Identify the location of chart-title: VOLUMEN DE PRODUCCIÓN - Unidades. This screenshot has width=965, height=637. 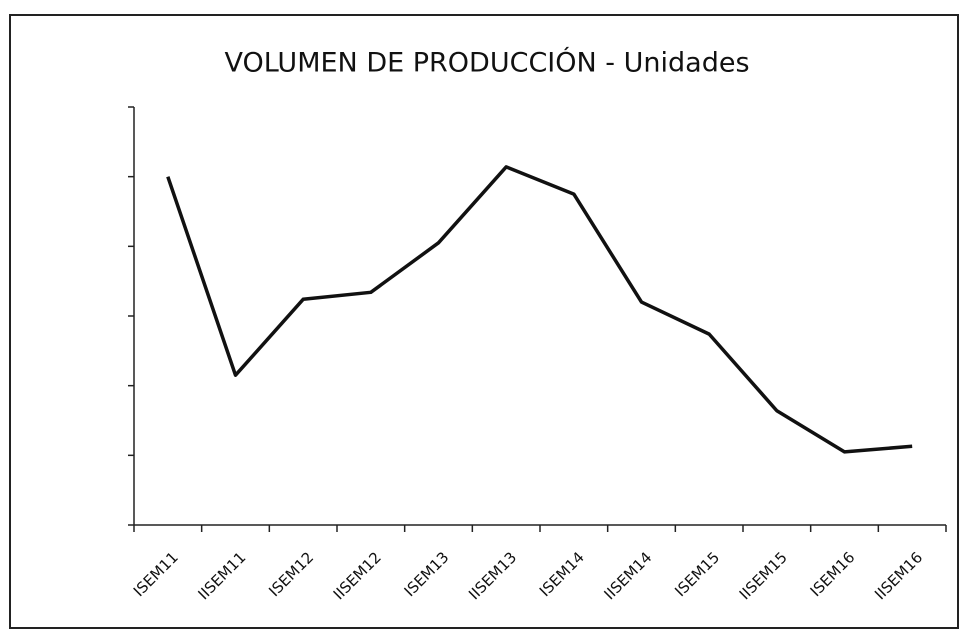
(486, 63).